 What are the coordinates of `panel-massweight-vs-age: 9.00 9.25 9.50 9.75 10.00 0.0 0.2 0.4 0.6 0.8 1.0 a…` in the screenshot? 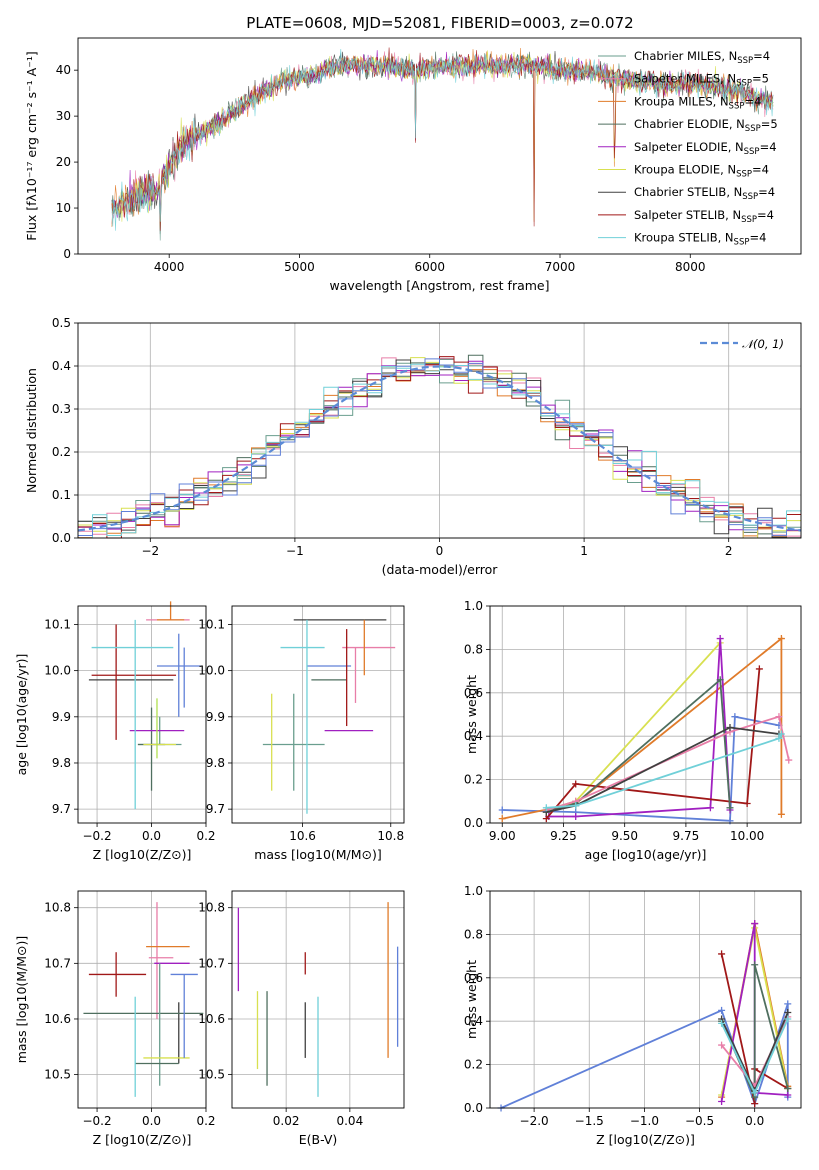 It's located at (633, 730).